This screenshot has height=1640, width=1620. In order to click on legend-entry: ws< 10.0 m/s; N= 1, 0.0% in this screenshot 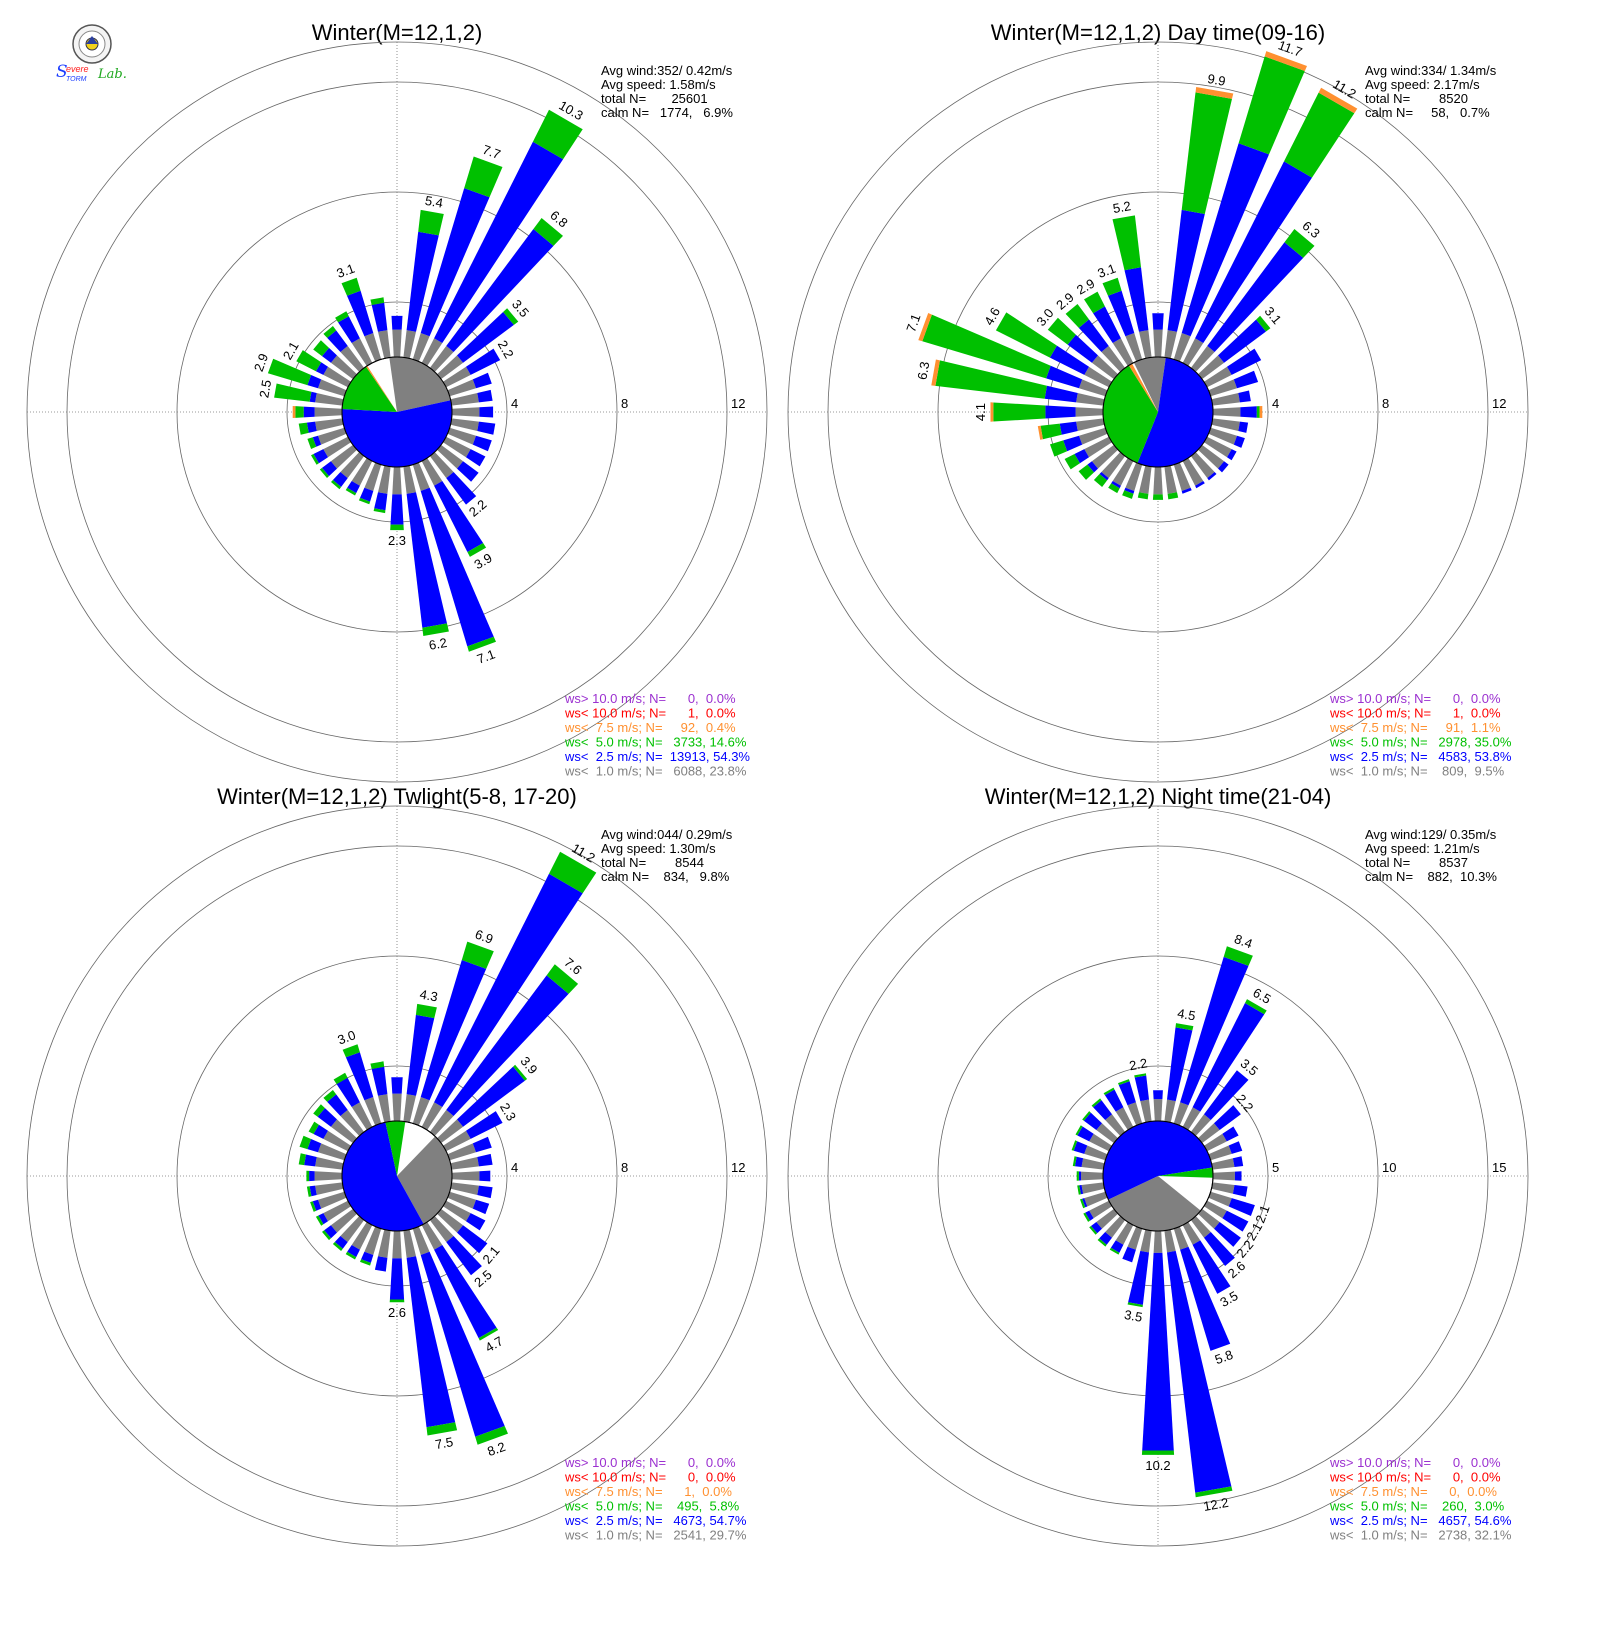, I will do `click(1415, 713)`.